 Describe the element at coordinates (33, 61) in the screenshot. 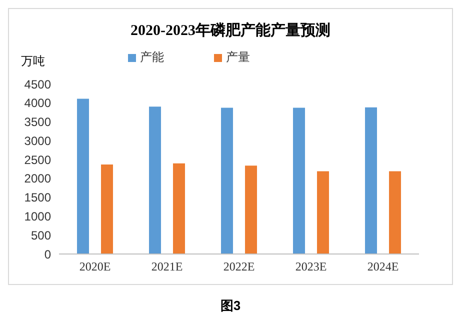

I see `y-axis-title: 万吨` at that location.